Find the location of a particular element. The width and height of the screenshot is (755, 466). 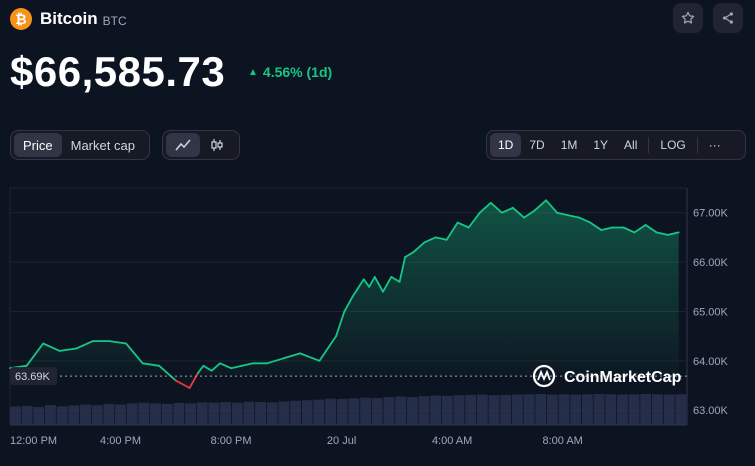

range-all-button: All is located at coordinates (631, 145).